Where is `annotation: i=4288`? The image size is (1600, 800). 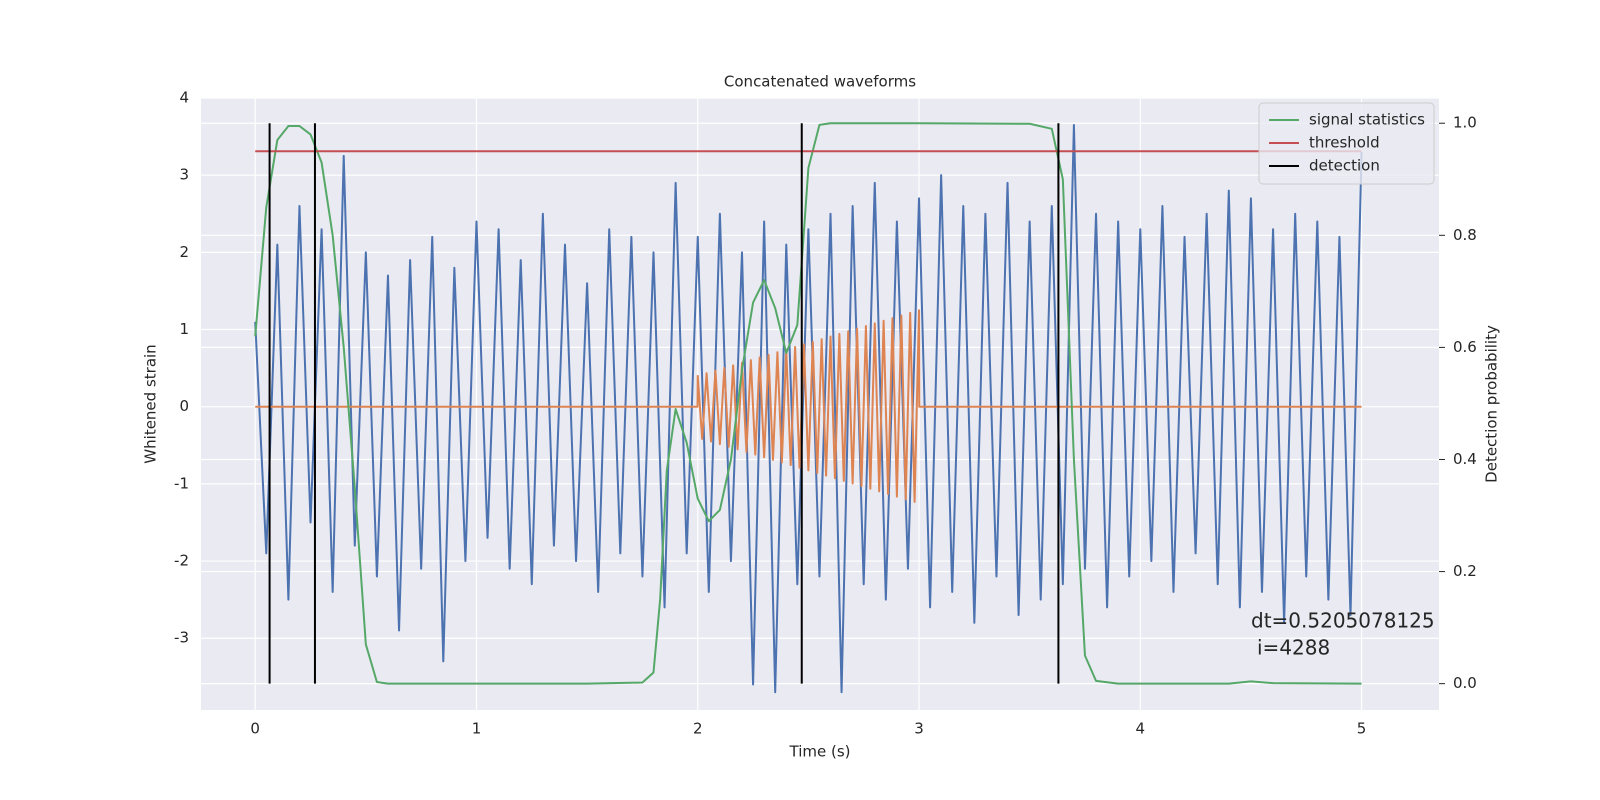
annotation: i=4288 is located at coordinates (1293, 648).